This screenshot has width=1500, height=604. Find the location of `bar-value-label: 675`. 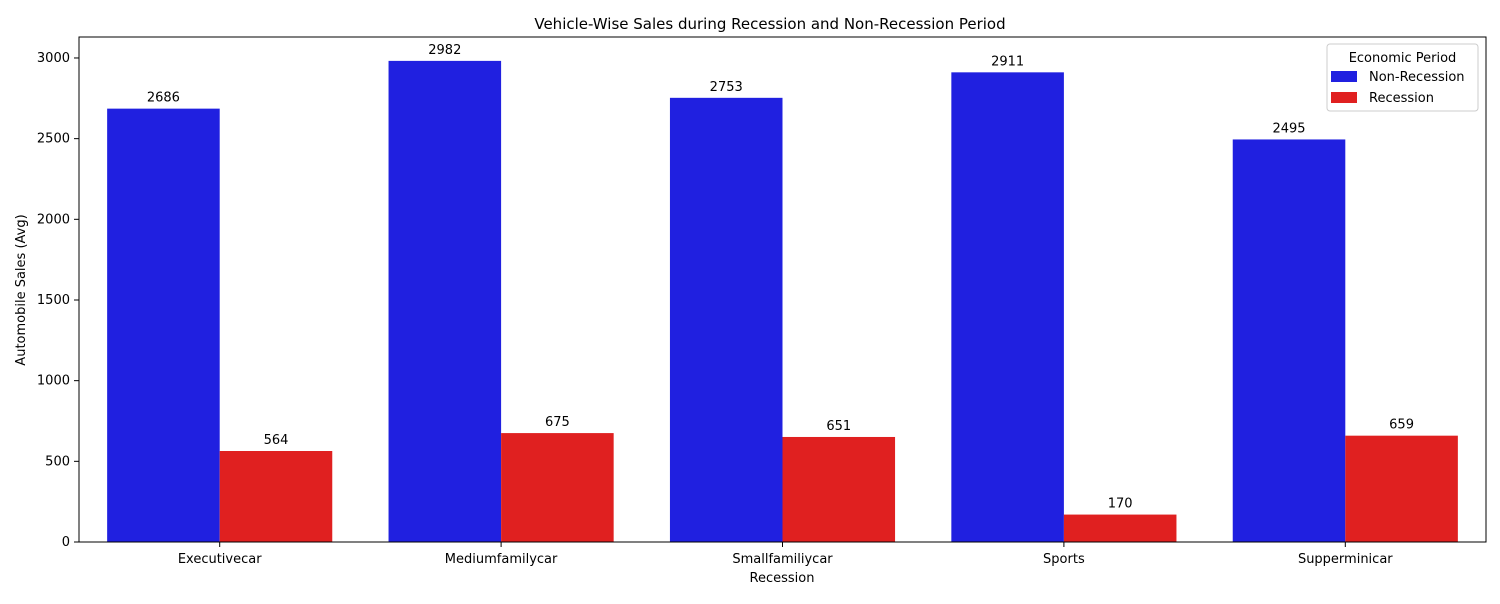

bar-value-label: 675 is located at coordinates (557, 422).